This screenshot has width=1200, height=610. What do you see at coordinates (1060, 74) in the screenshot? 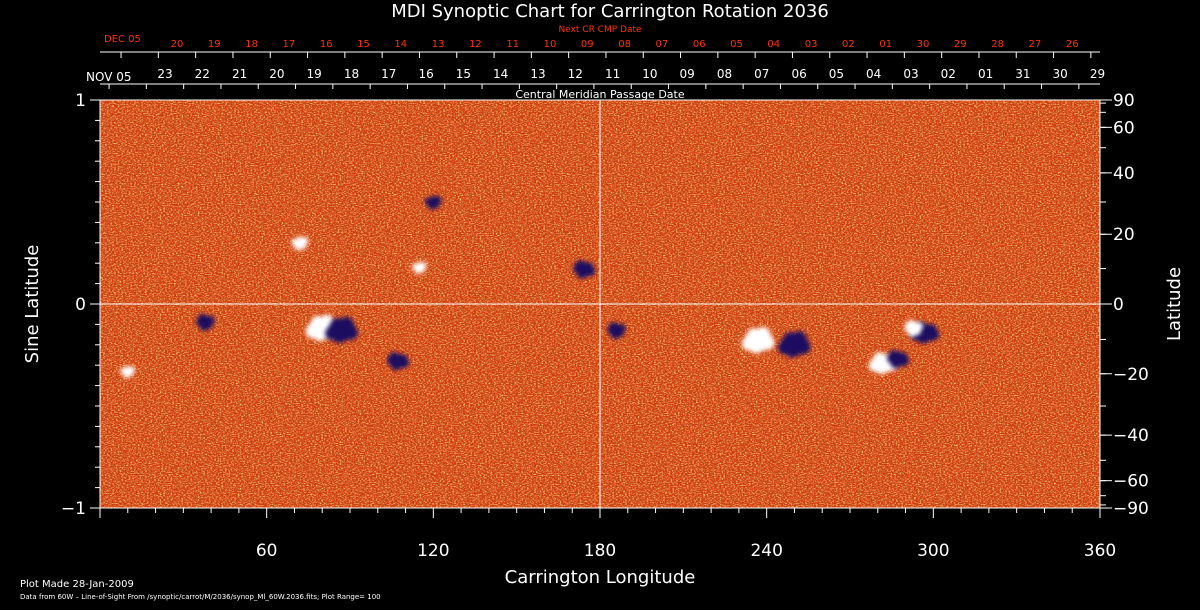
I see `cmp-date-label: 30` at bounding box center [1060, 74].